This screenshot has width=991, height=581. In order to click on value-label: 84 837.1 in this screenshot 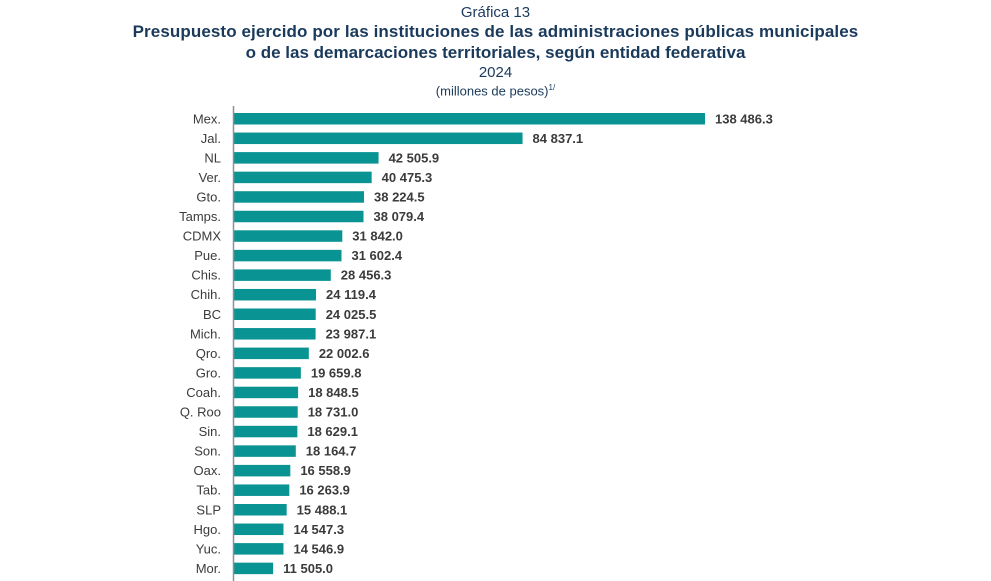, I will do `click(558, 138)`.